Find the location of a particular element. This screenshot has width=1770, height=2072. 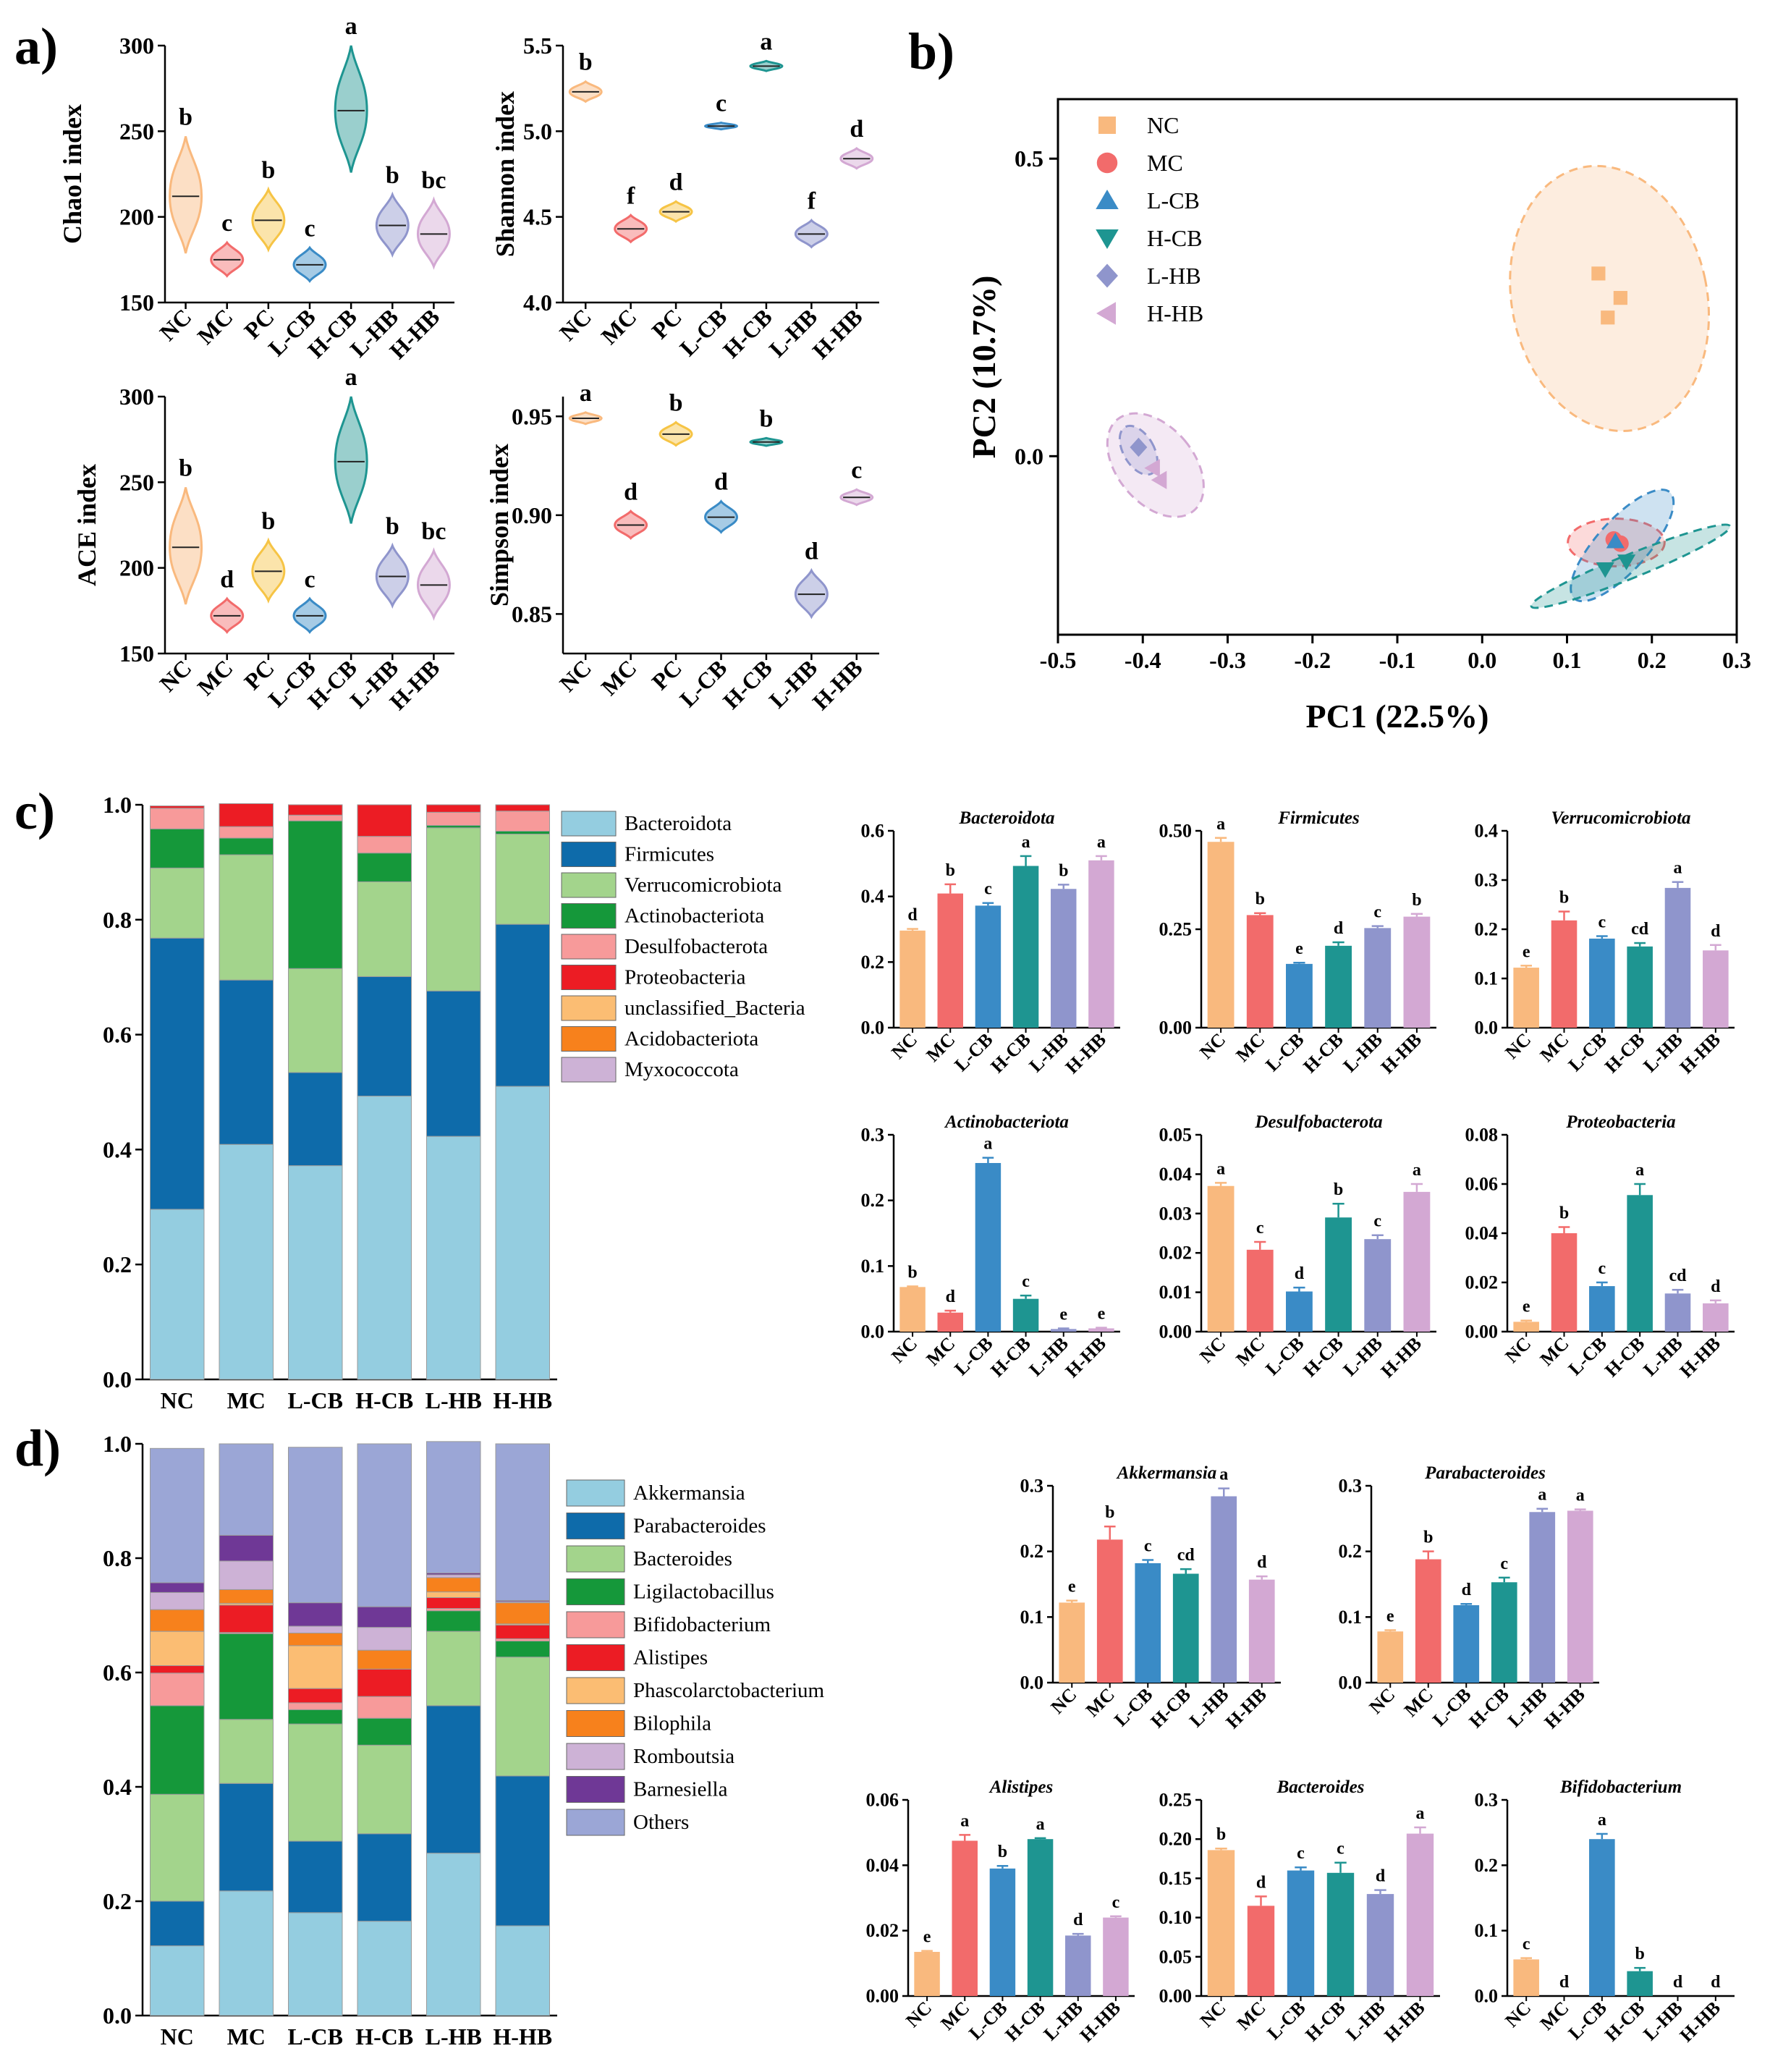

p_verrucomicrobiota-y-tick-label: 0.3 is located at coordinates (1487, 880).